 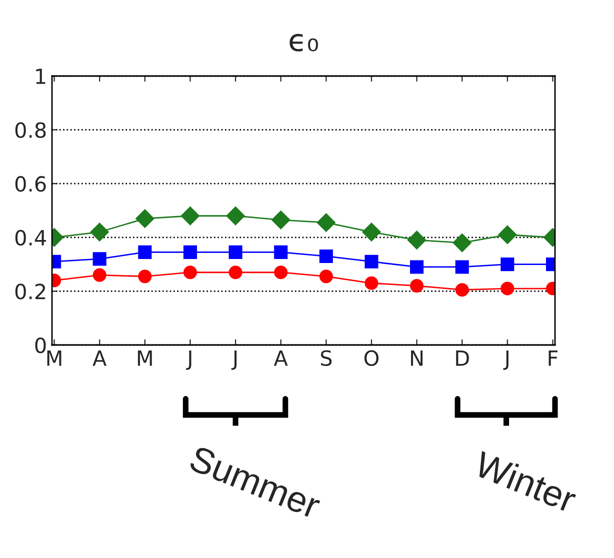 I want to click on y-tick-label: 0.6, so click(x=30, y=184).